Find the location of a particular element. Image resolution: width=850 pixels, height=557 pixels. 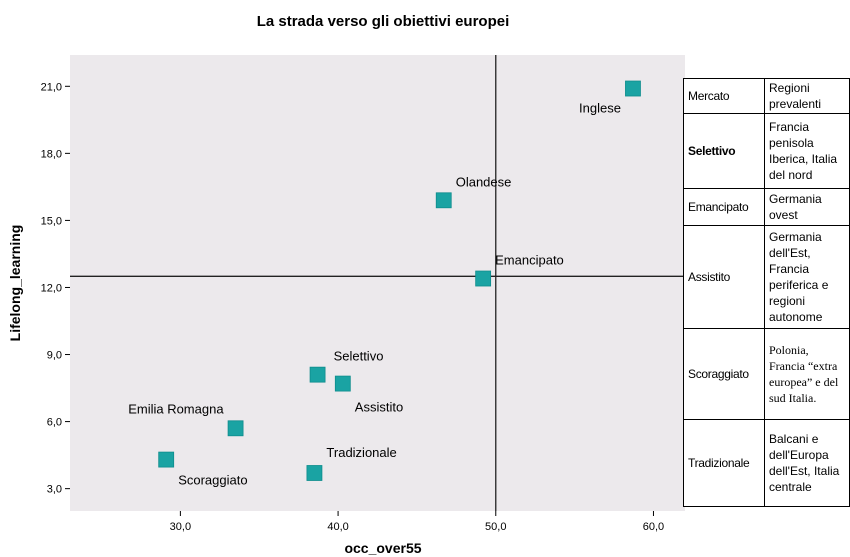

data-point-label: Assistito is located at coordinates (379, 407).